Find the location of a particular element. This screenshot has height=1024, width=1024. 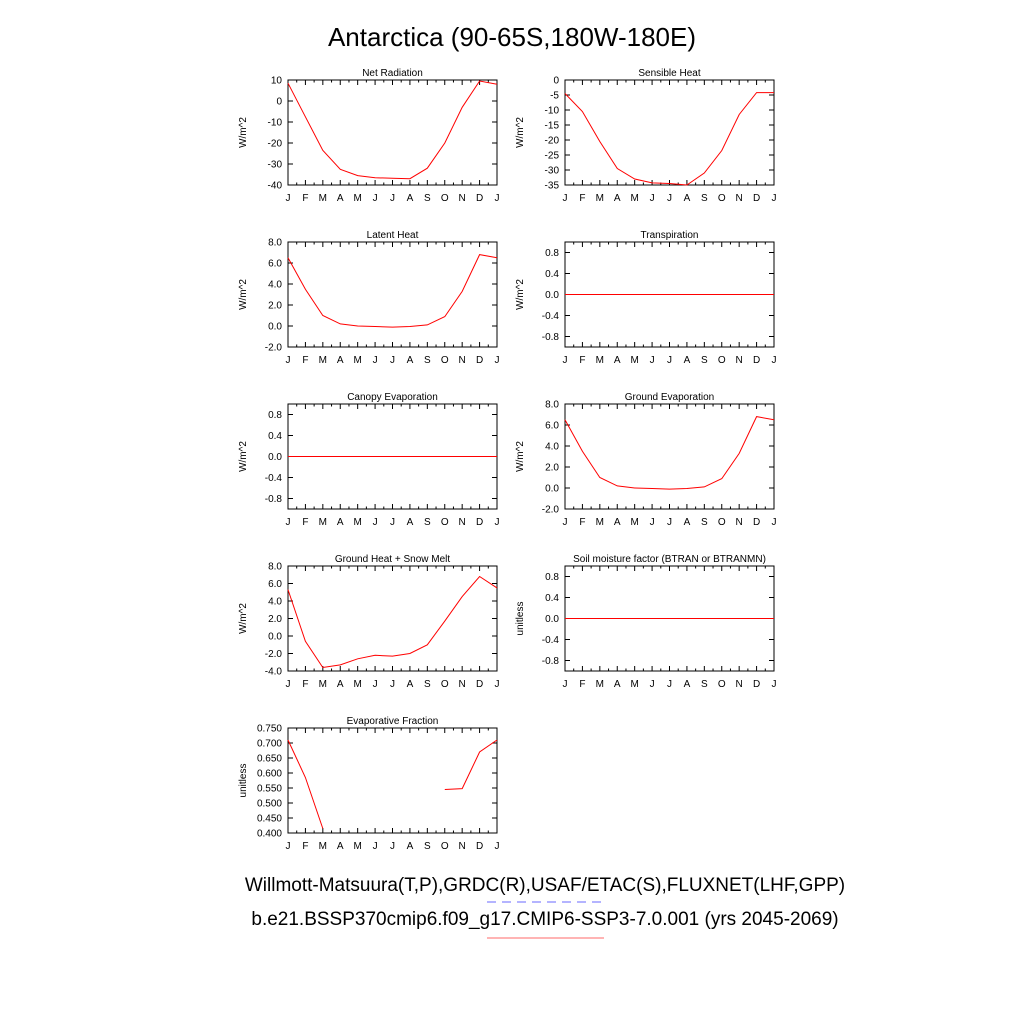

y-tick-label: -0.8 is located at coordinates (551, 337).